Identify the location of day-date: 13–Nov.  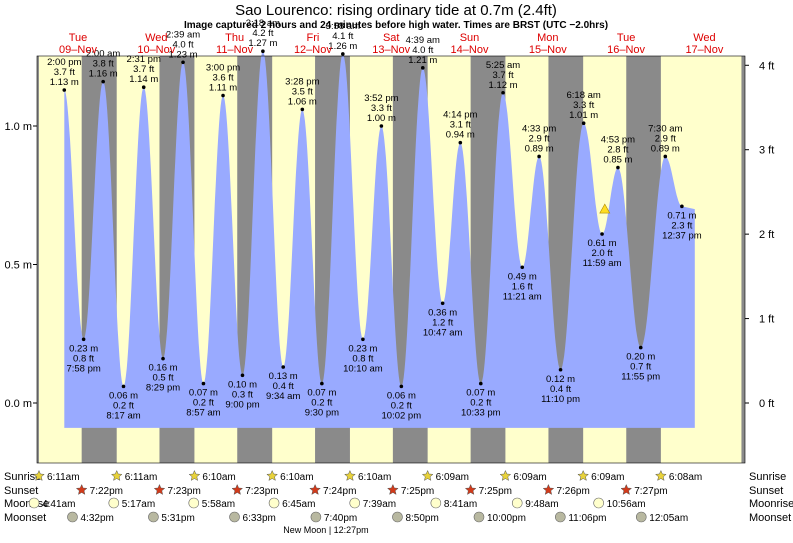
(391, 50).